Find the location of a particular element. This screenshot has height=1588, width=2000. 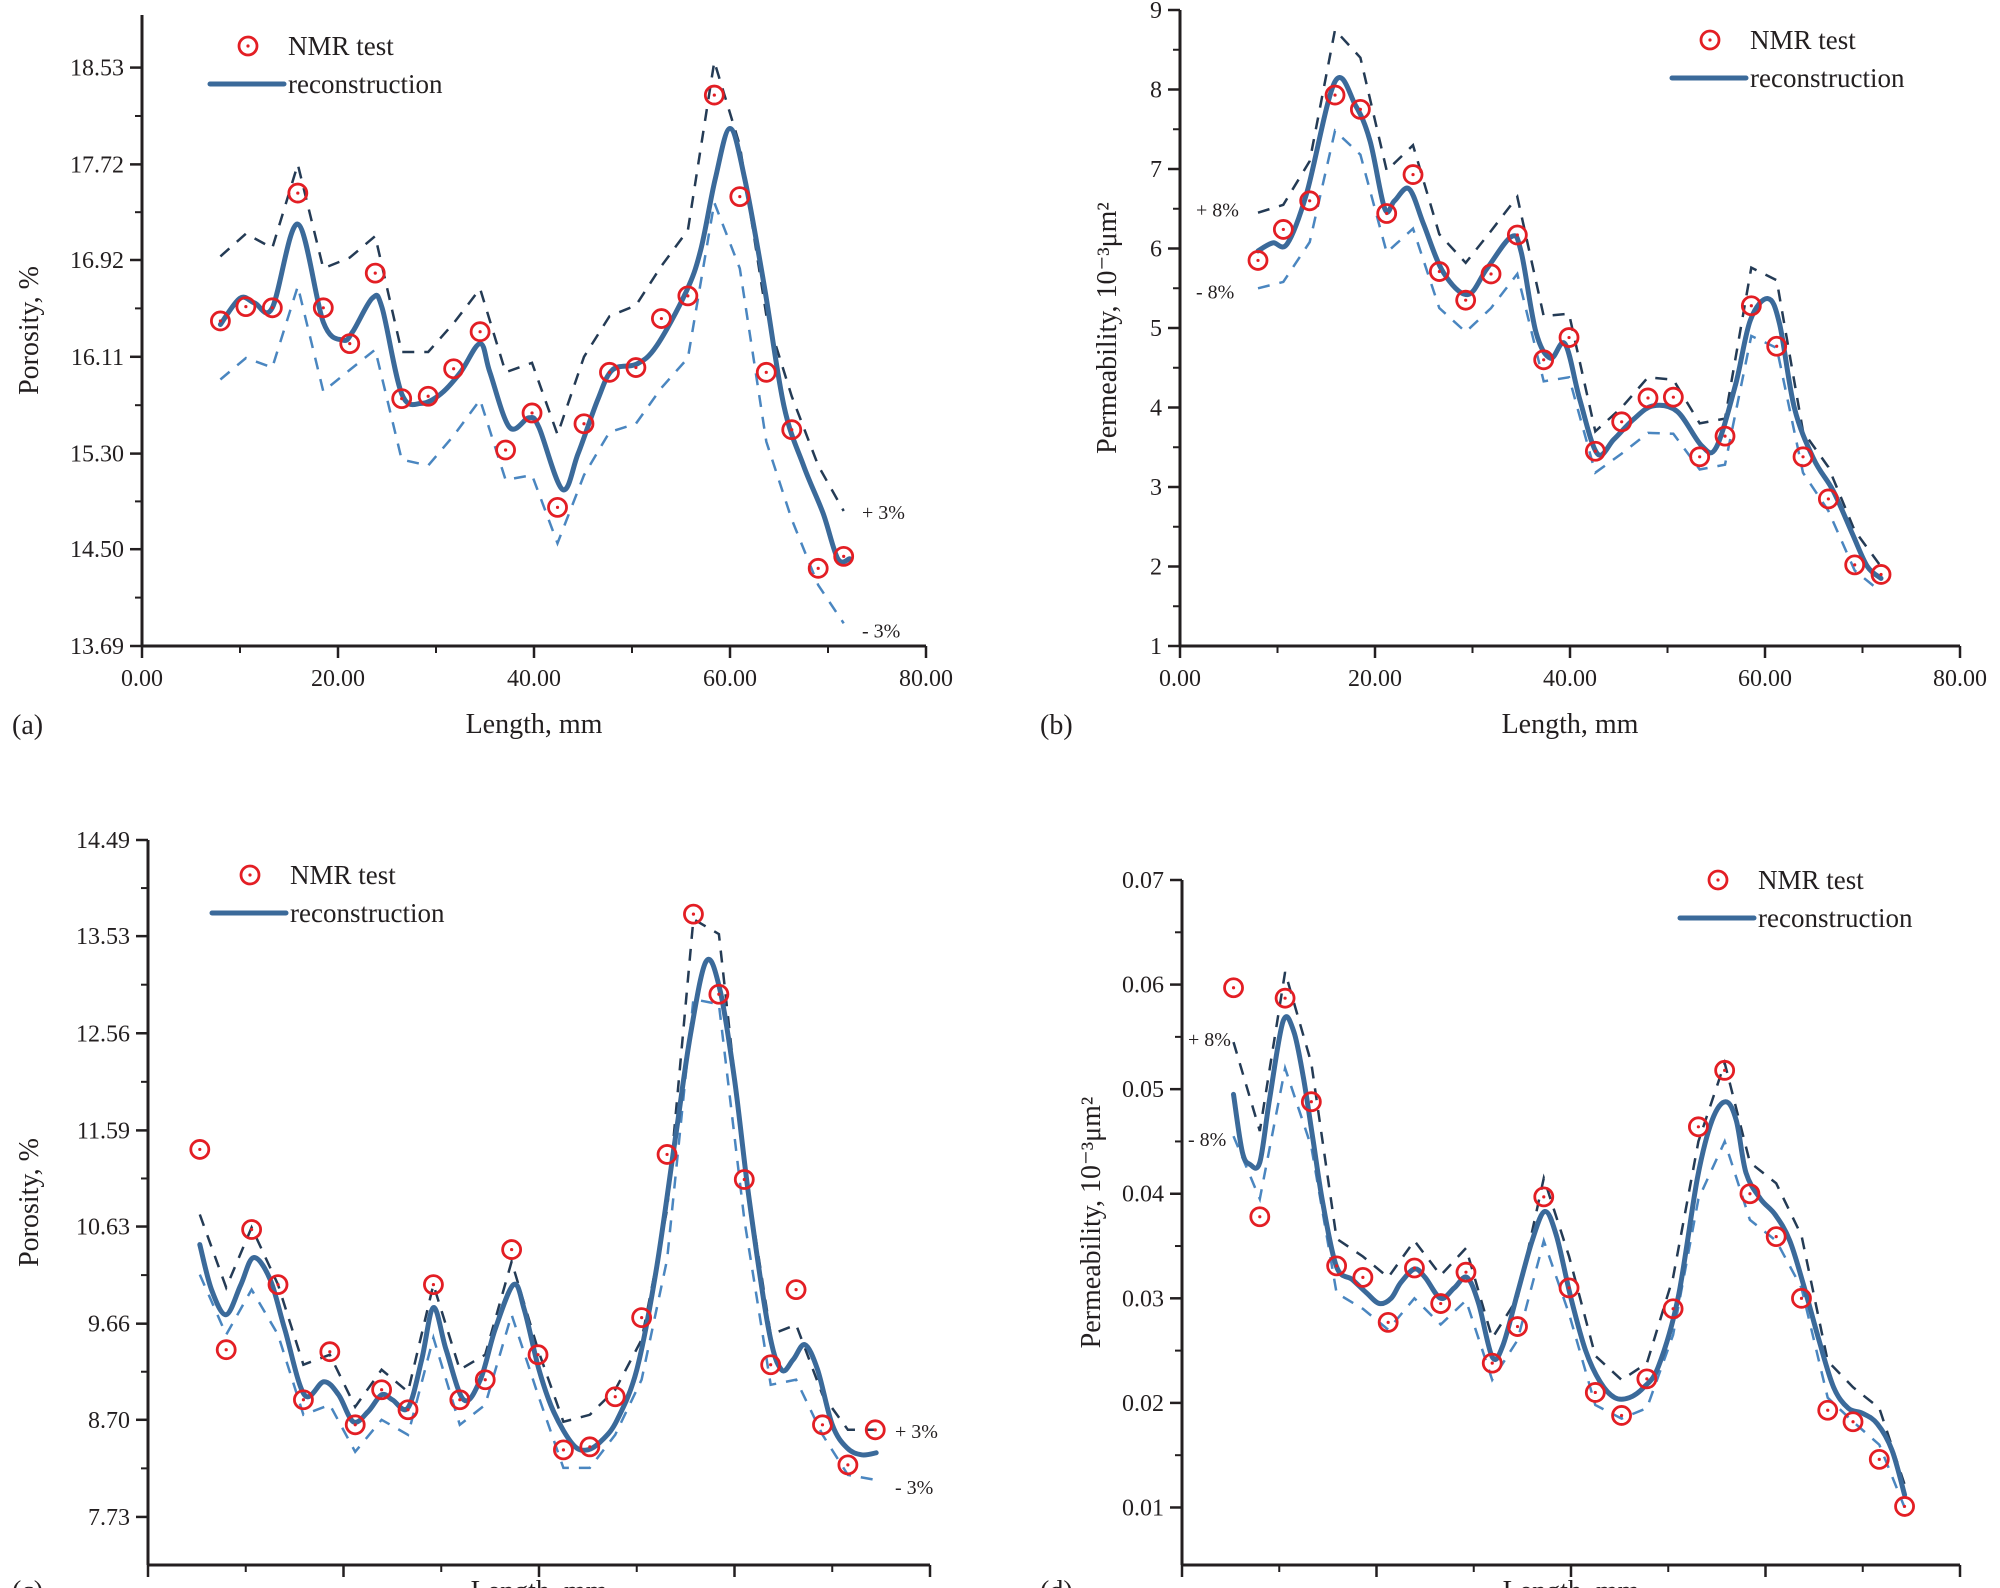

y-tick-label: 1 is located at coordinates (1156, 647).